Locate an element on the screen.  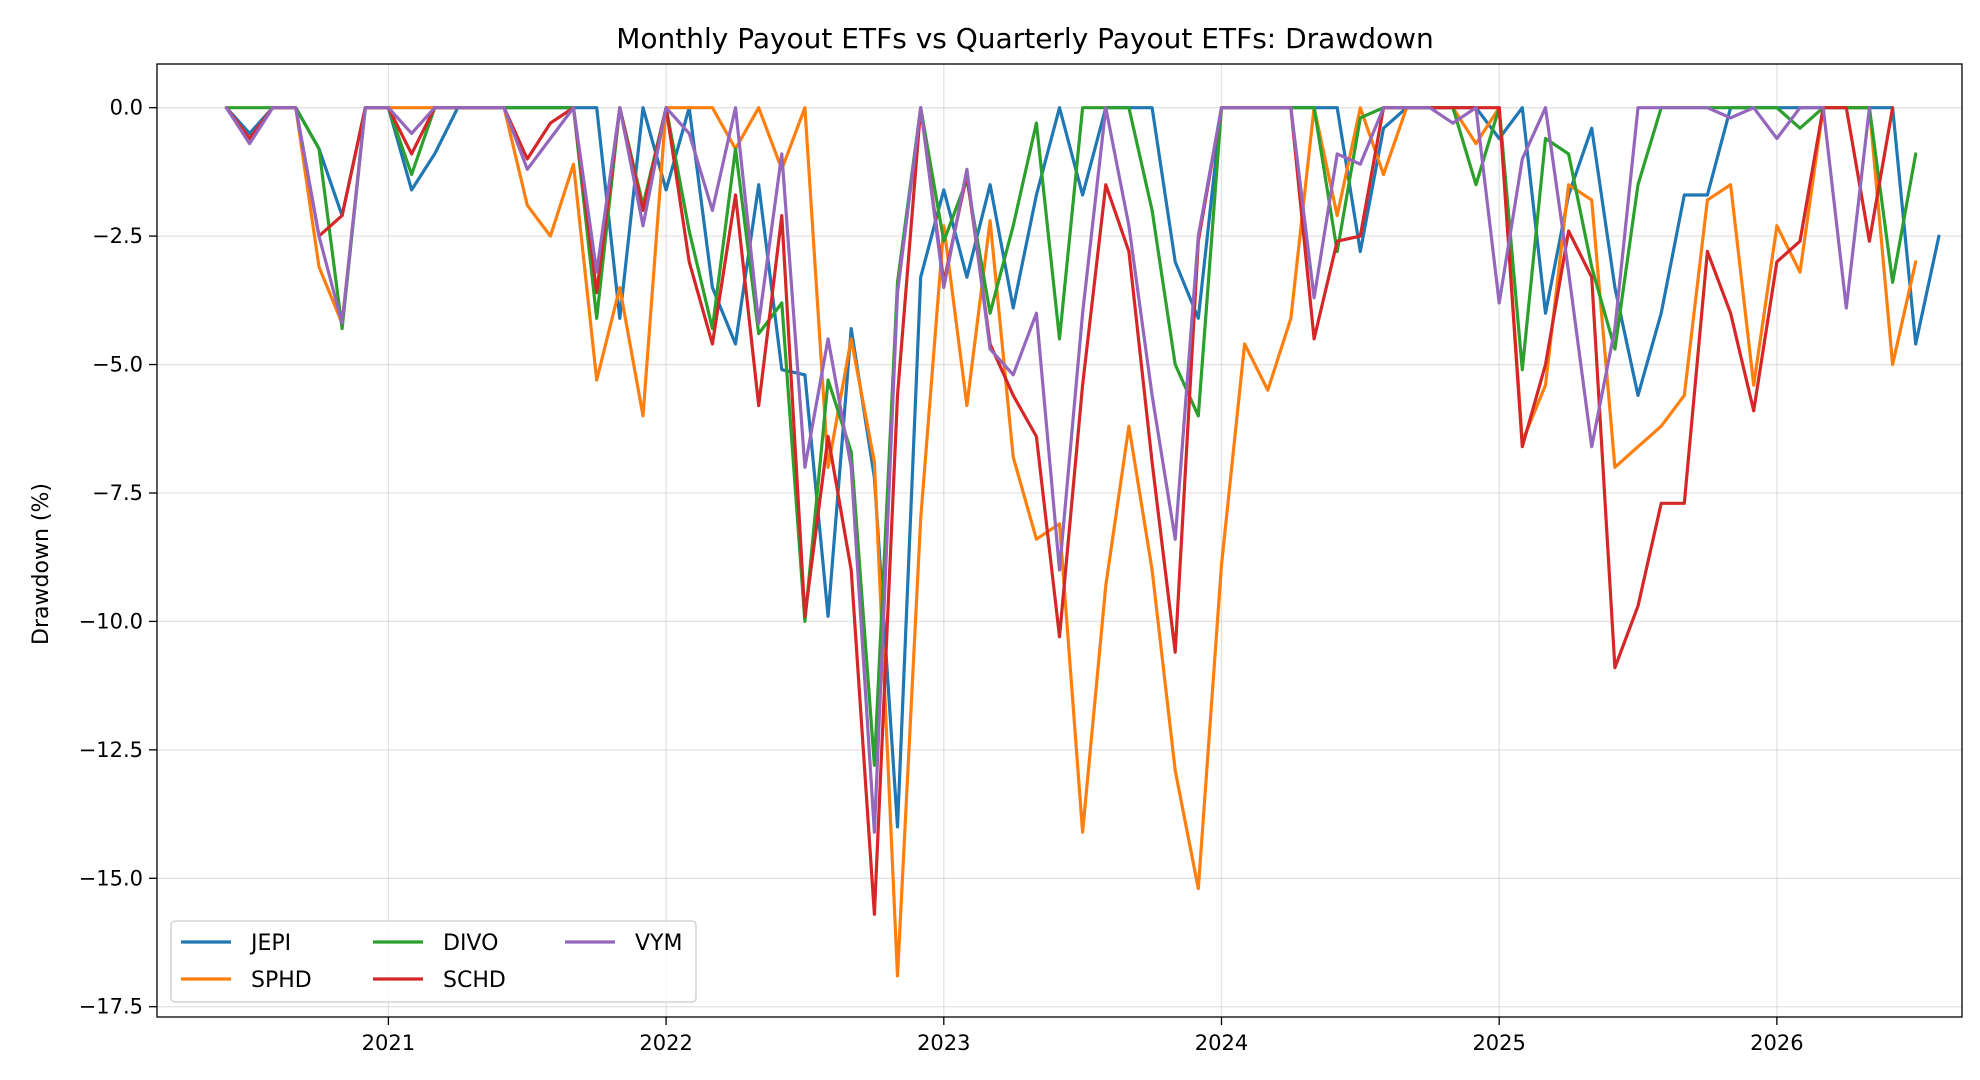
legend-label-vym: VYM is located at coordinates (658, 943).